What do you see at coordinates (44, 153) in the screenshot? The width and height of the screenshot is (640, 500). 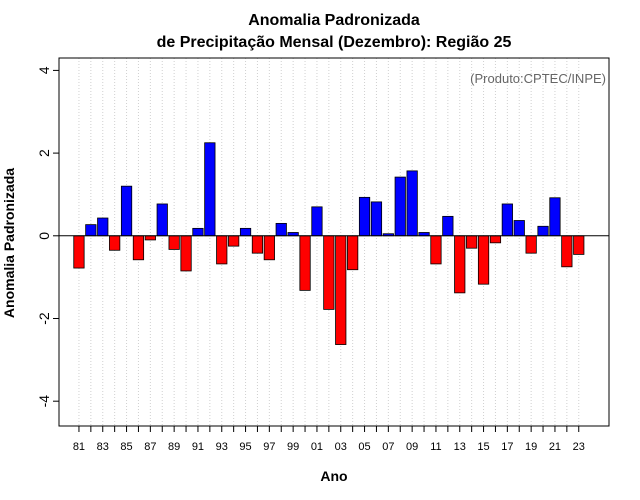 I see `y-tick-label: 2` at bounding box center [44, 153].